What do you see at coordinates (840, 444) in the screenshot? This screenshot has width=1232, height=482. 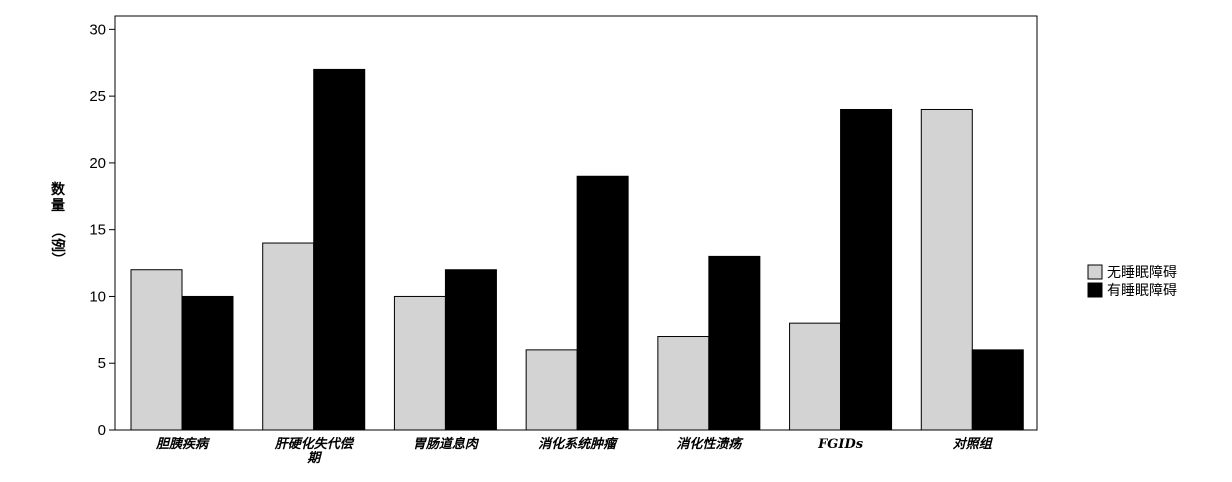 I see `x-category-label: FGIDs` at bounding box center [840, 444].